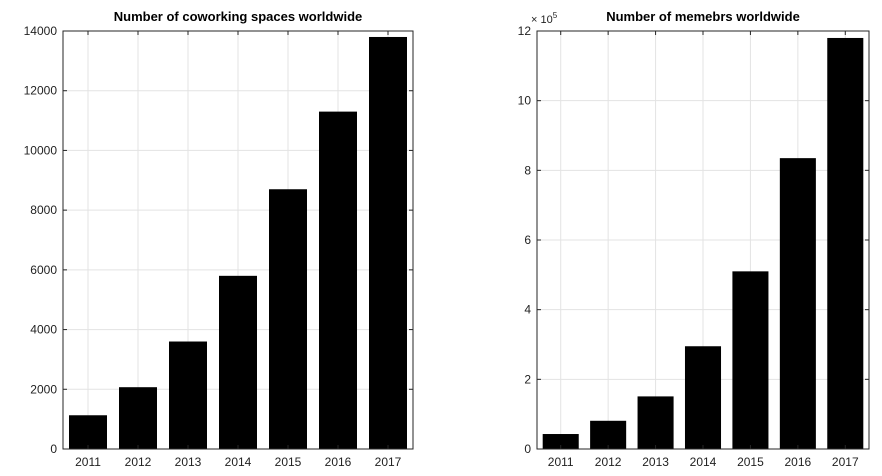 This screenshot has width=882, height=476. What do you see at coordinates (43, 330) in the screenshot?
I see `y-tick-label: 4000` at bounding box center [43, 330].